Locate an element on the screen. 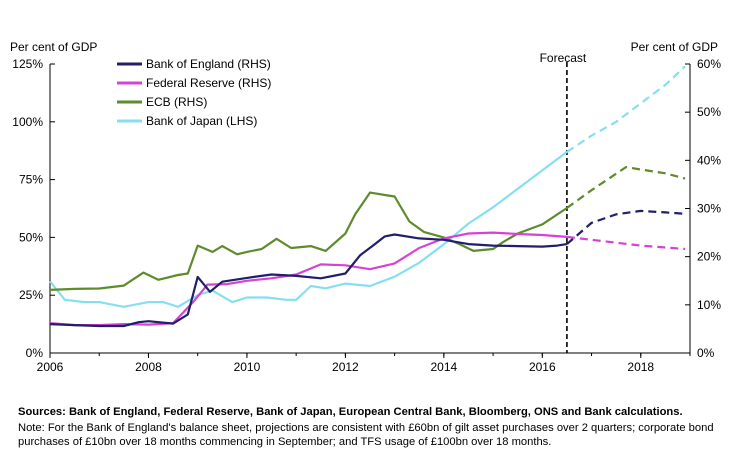 The image size is (751, 456). left-axis-title: Per cent of GDP is located at coordinates (54, 47).